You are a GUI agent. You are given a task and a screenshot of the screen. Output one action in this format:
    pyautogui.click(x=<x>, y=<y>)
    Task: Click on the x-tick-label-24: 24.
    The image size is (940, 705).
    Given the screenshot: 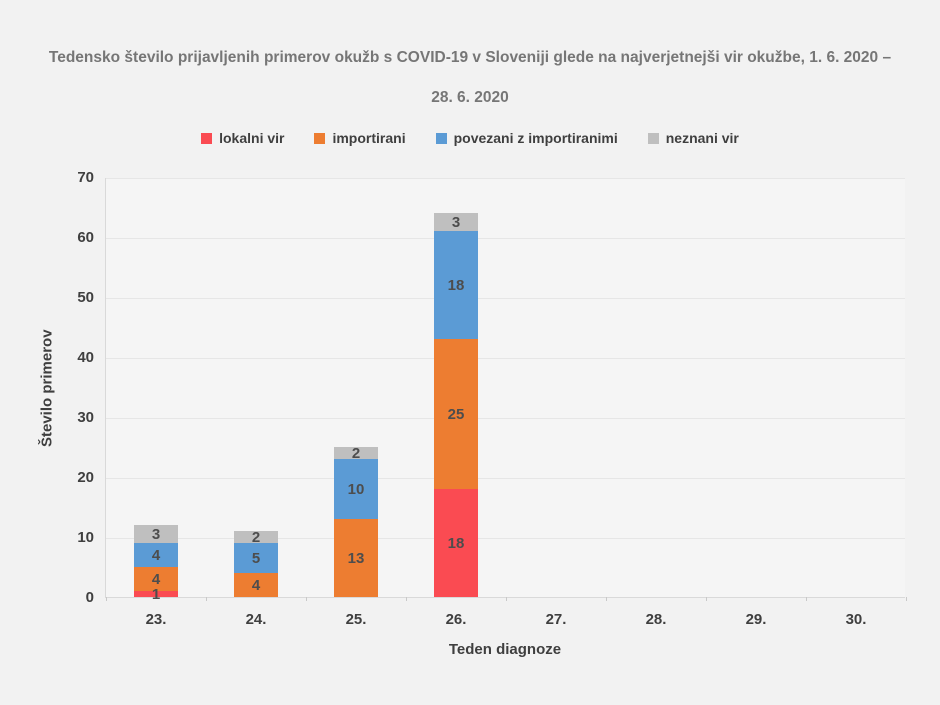 What is the action you would take?
    pyautogui.click(x=256, y=619)
    